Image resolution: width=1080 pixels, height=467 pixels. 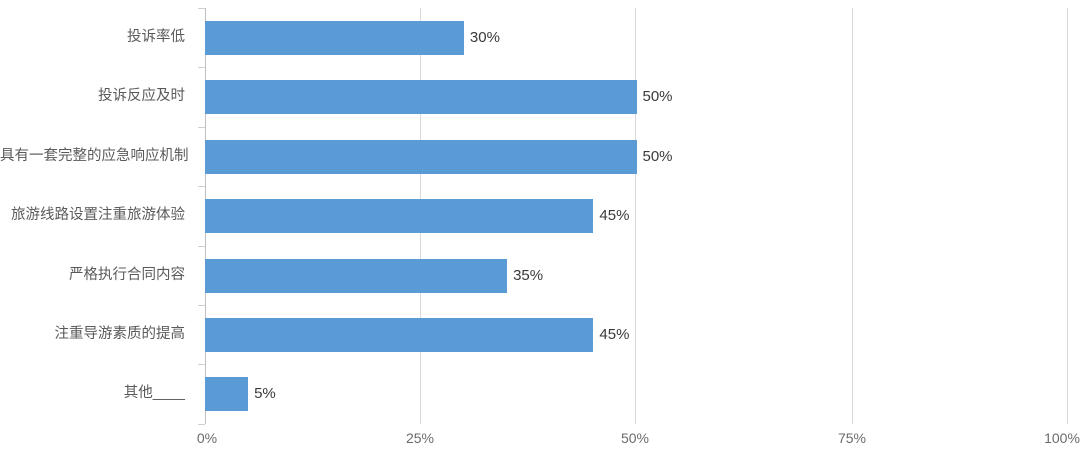 I want to click on x-tick-label: 25%, so click(x=420, y=438).